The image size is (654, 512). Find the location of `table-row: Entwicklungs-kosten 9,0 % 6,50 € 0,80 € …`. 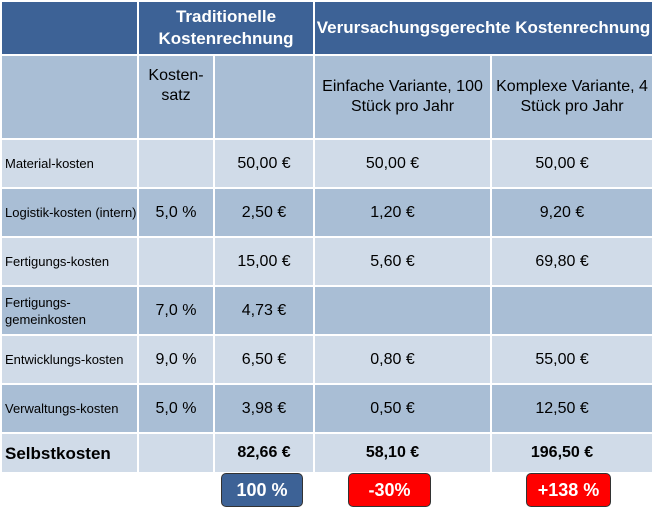

table-row: Entwicklungs-kosten 9,0 % 6,50 € 0,80 € … is located at coordinates (327, 359).